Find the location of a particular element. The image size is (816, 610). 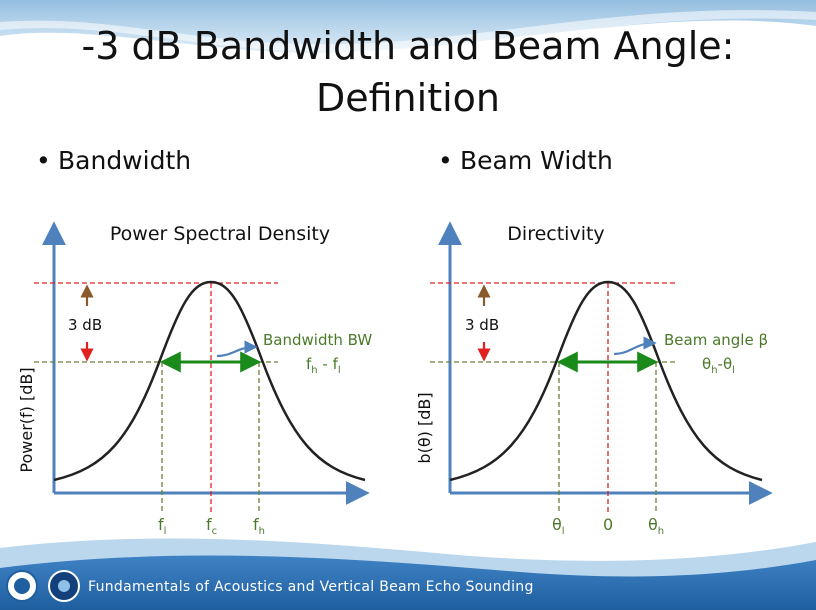

directivity-bw-formula-sep: - is located at coordinates (720, 364).